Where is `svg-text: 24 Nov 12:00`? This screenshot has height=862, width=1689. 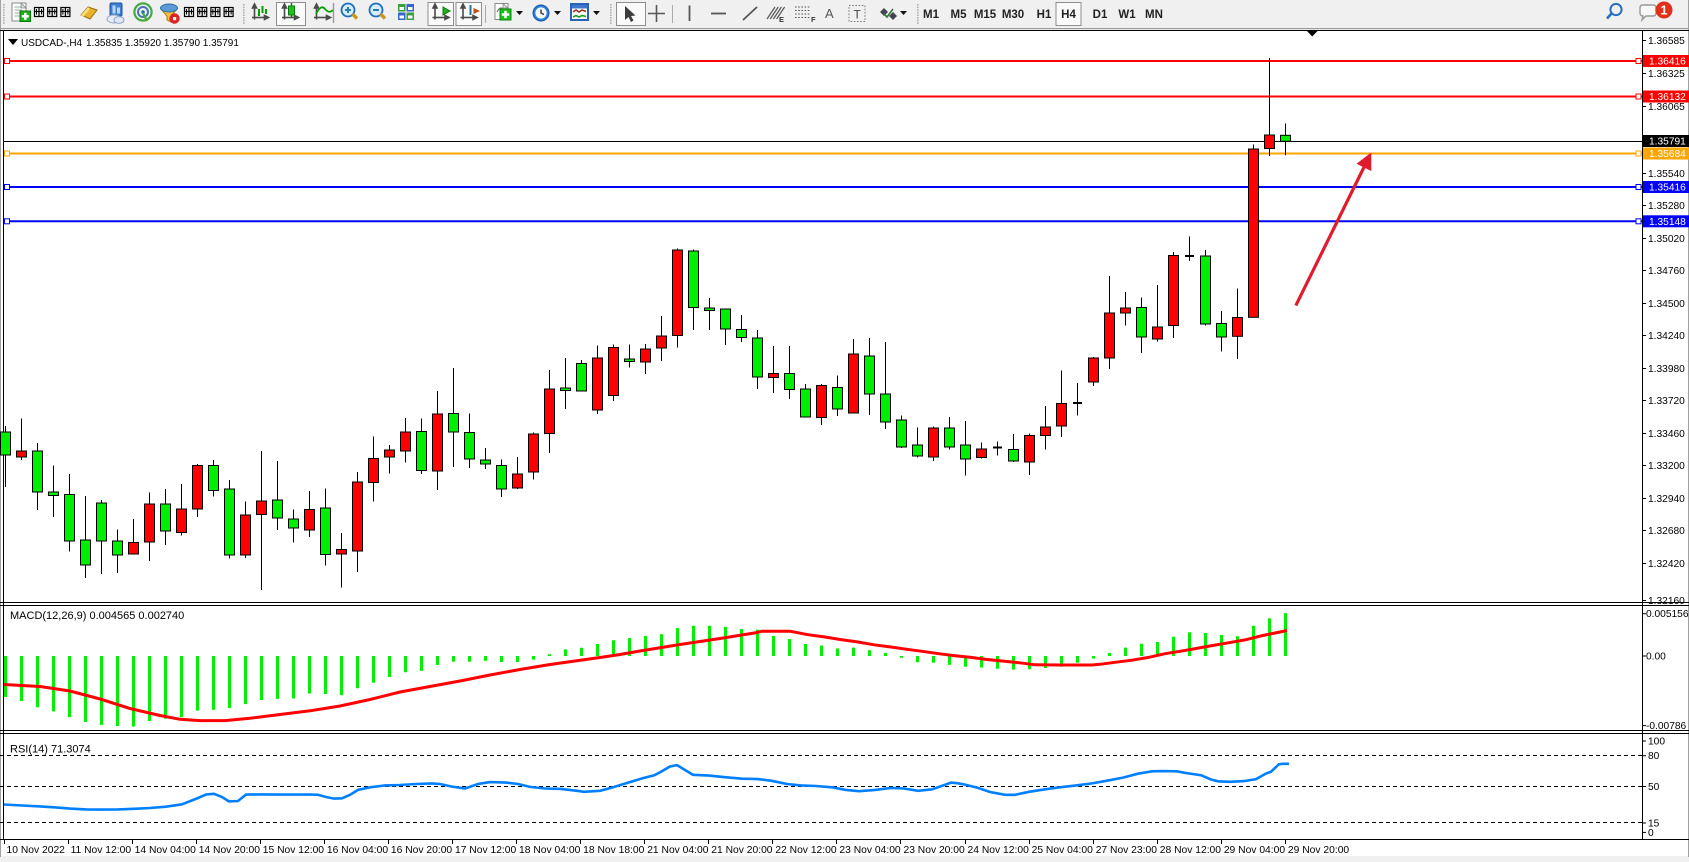 svg-text: 24 Nov 12:00 is located at coordinates (999, 850).